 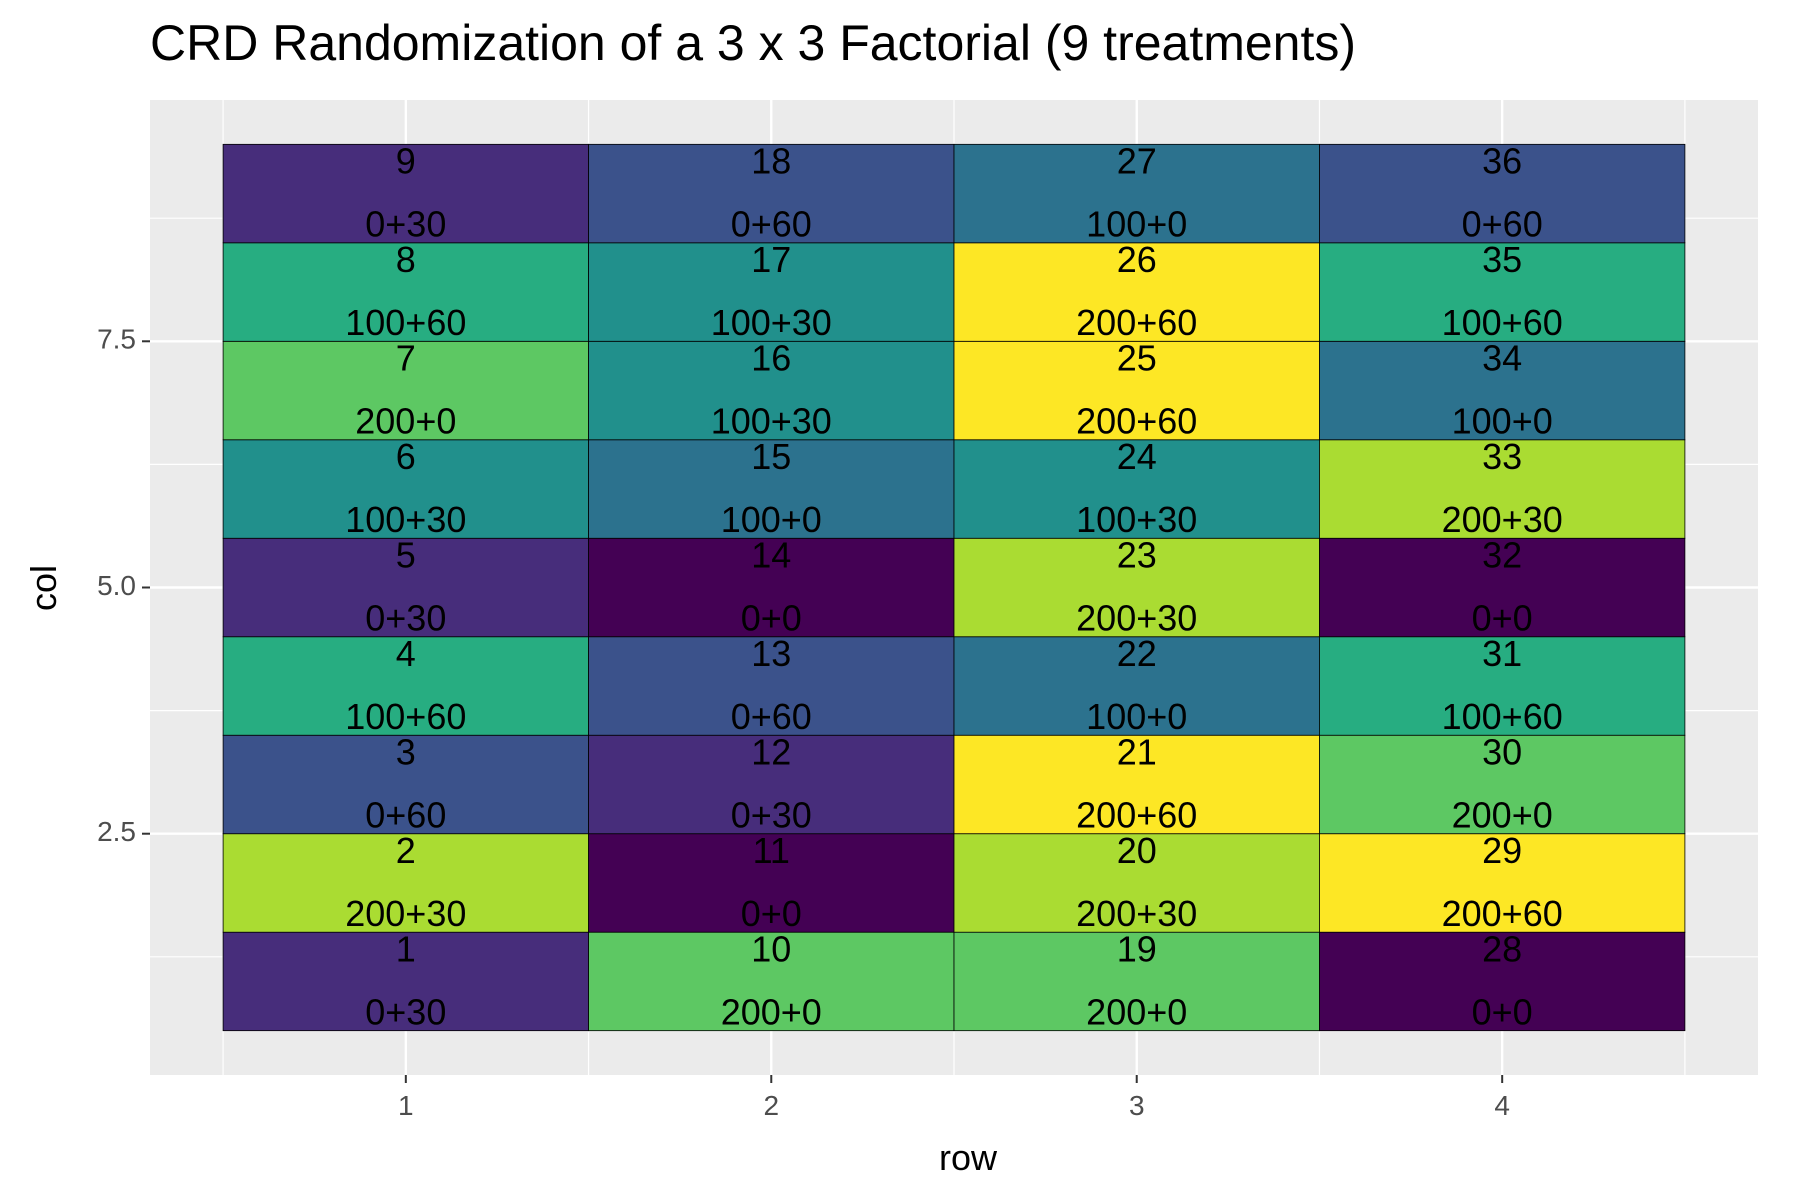 What do you see at coordinates (968, 1157) in the screenshot?
I see `x-axis-title: row` at bounding box center [968, 1157].